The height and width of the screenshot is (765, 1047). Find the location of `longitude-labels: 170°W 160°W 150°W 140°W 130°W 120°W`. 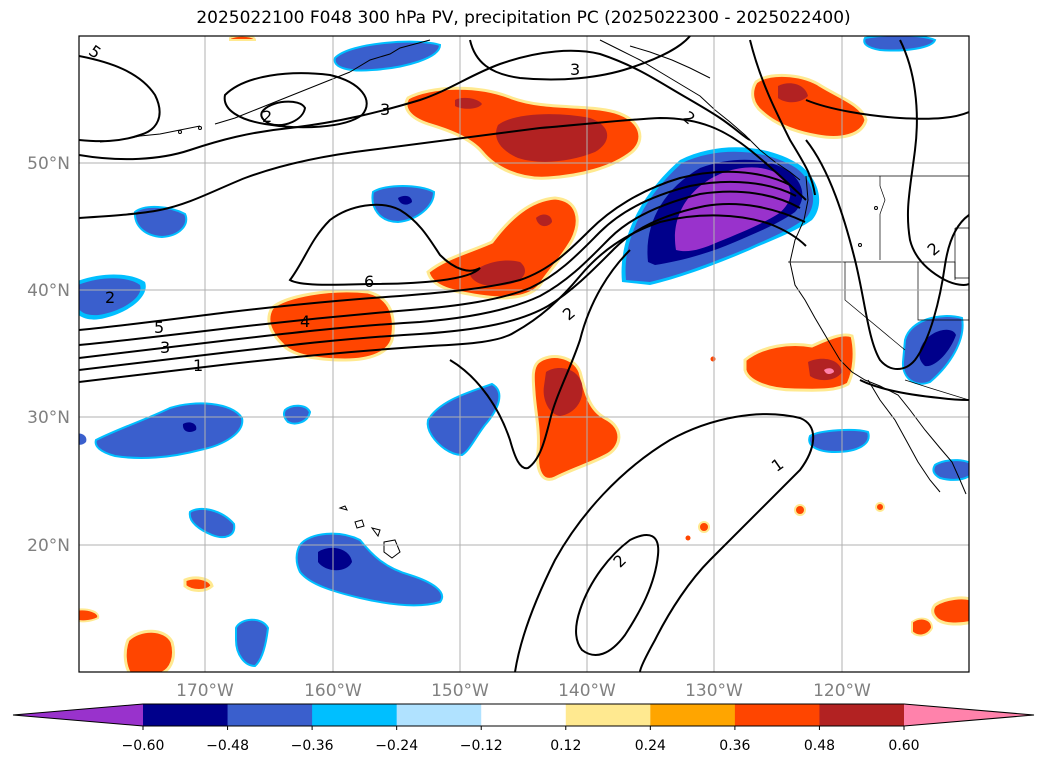

longitude-labels: 170°W 160°W 150°W 140°W 130°W 120°W is located at coordinates (523, 691).